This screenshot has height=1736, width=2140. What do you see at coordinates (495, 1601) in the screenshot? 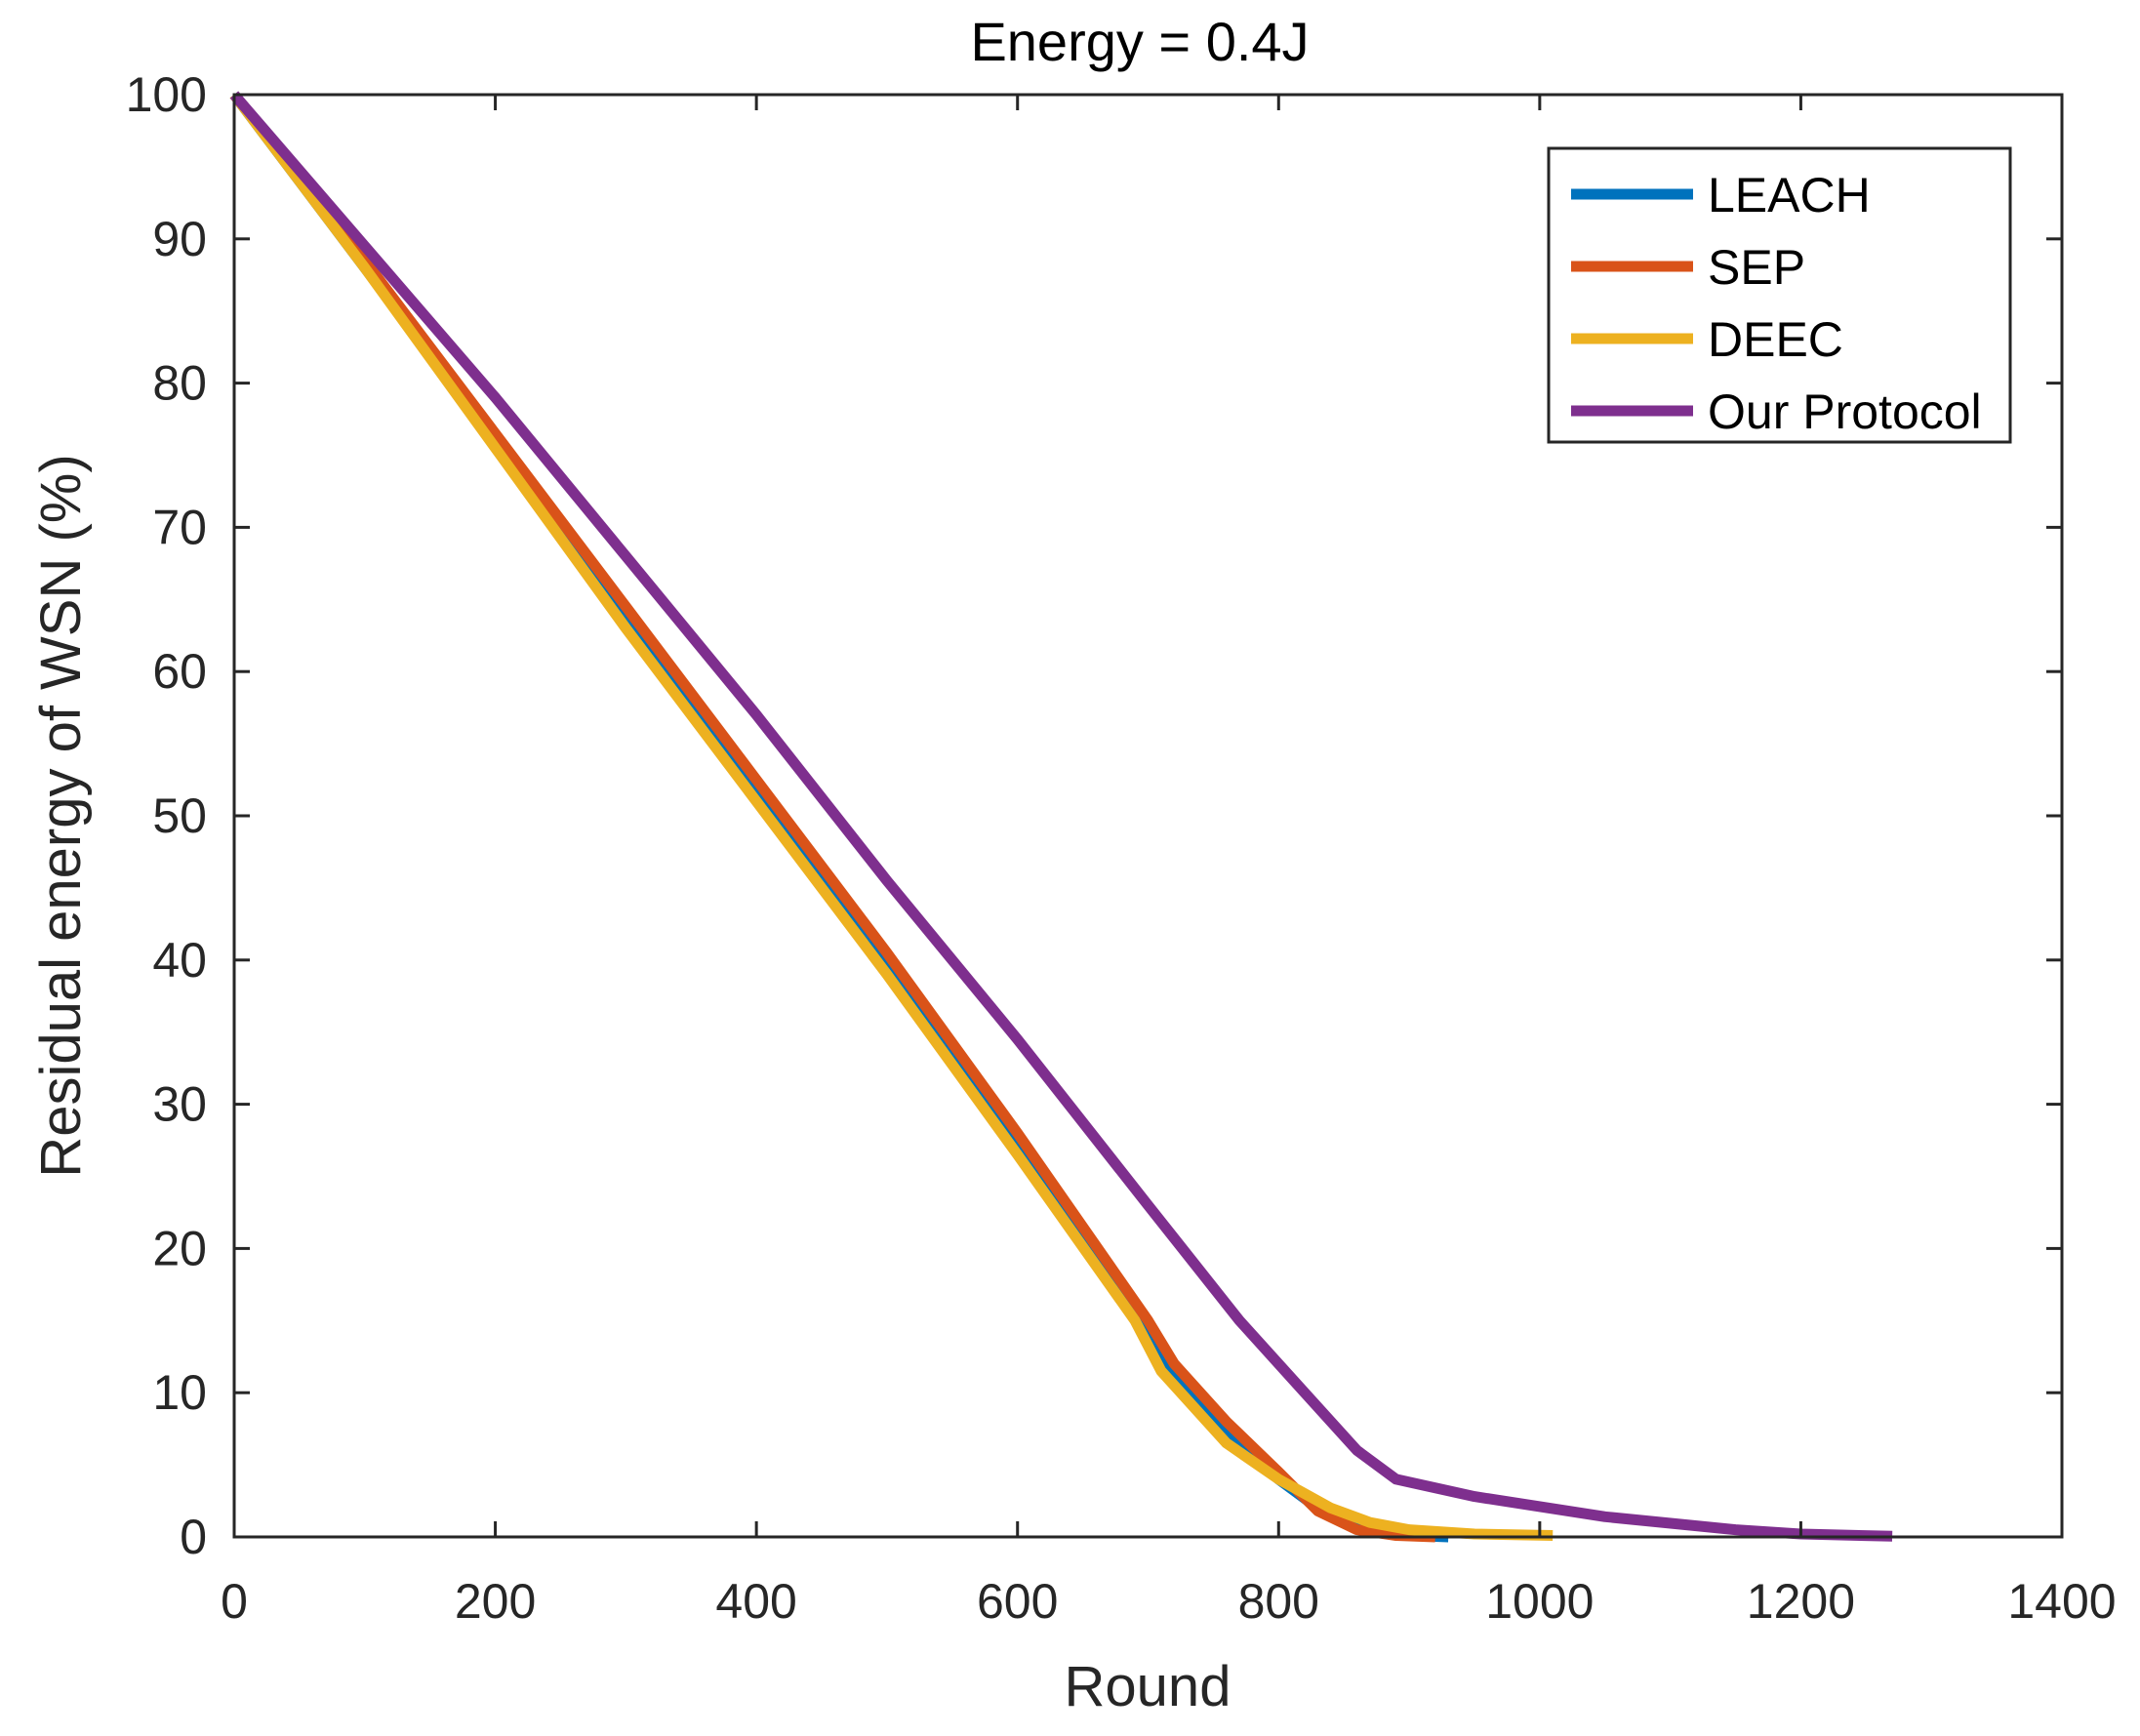
I see `x-tick-label: 200` at bounding box center [495, 1601].